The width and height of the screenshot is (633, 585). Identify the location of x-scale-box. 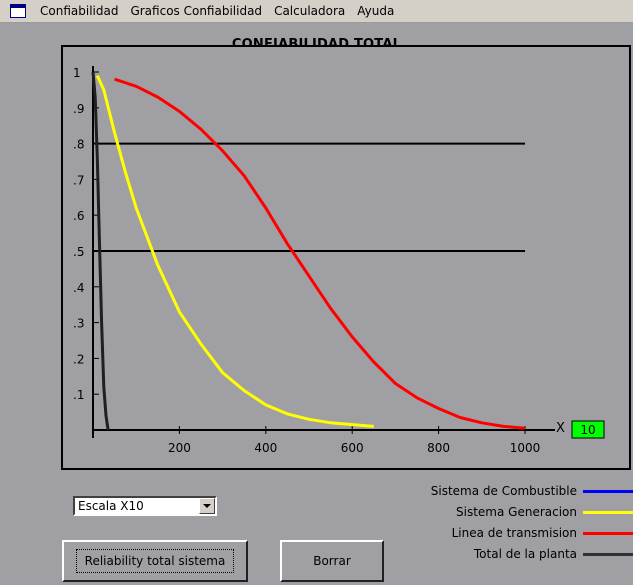
(588, 429).